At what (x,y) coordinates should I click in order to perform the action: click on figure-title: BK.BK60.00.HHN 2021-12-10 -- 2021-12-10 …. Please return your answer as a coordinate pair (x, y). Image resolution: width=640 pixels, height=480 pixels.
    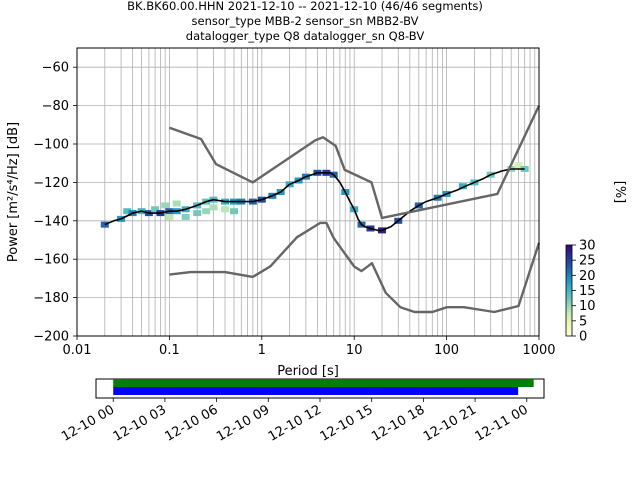
    Looking at the image, I should click on (305, 21).